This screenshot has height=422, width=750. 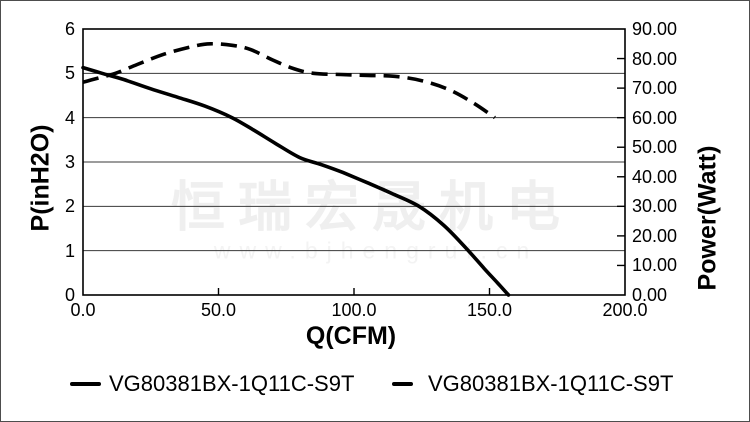 I want to click on y-left-tick-label: 2, so click(x=69, y=206).